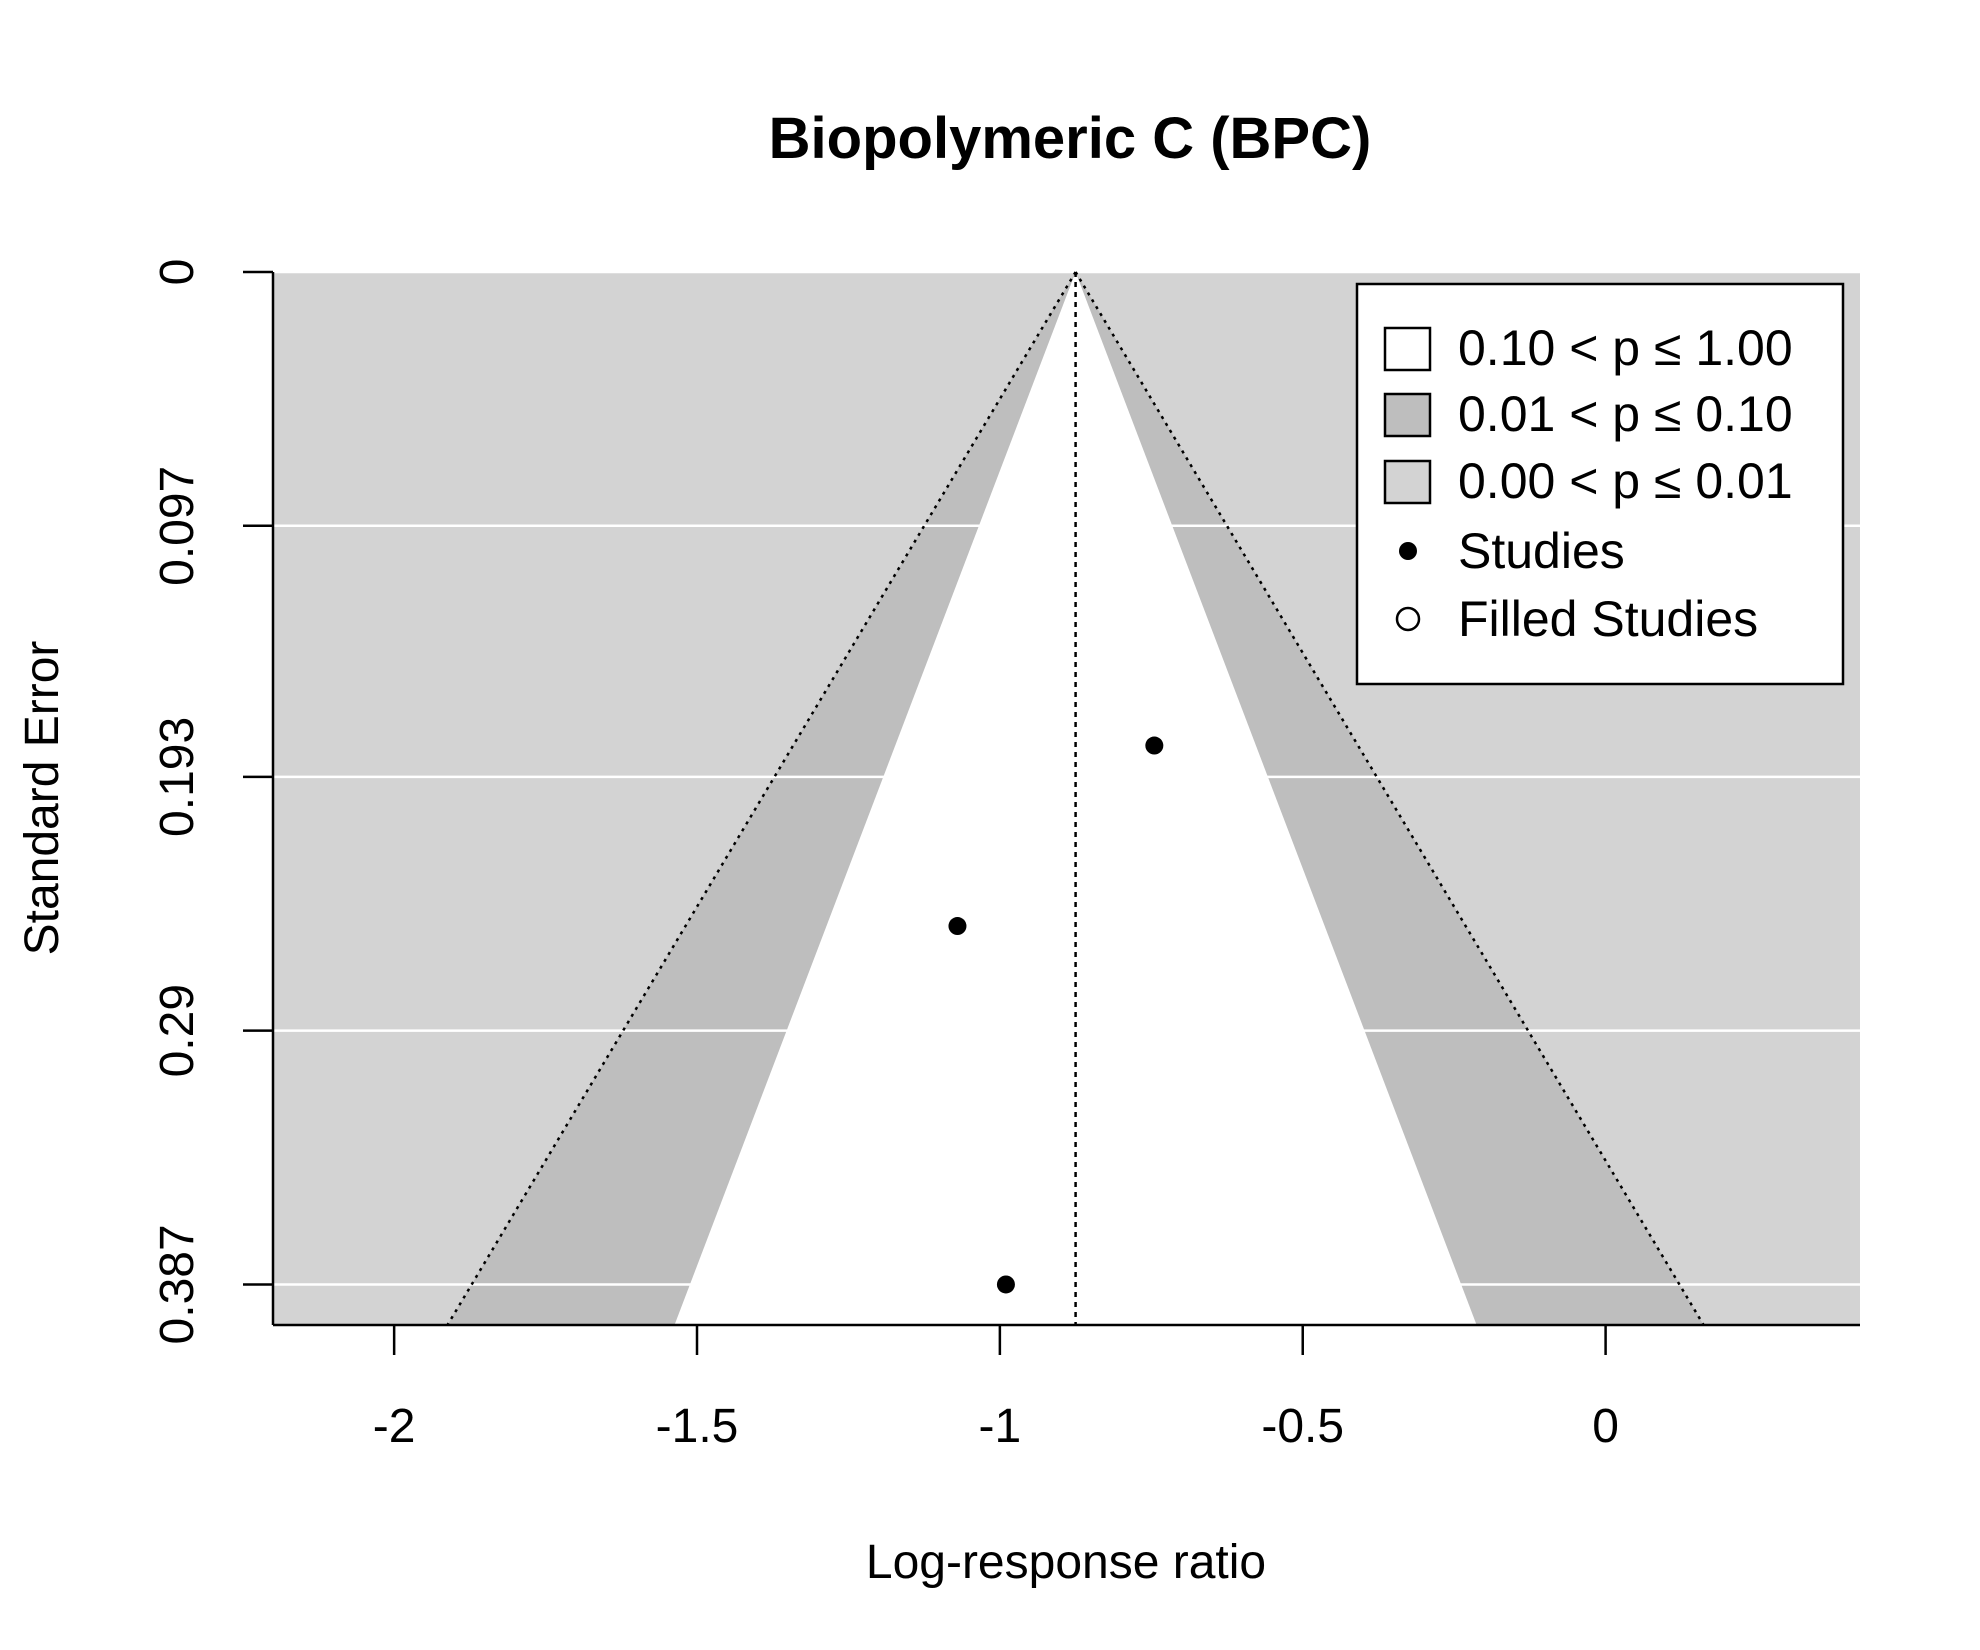 This screenshot has width=1980, height=1650. What do you see at coordinates (1066, 1562) in the screenshot?
I see `x-axis-label: Log-response ratio` at bounding box center [1066, 1562].